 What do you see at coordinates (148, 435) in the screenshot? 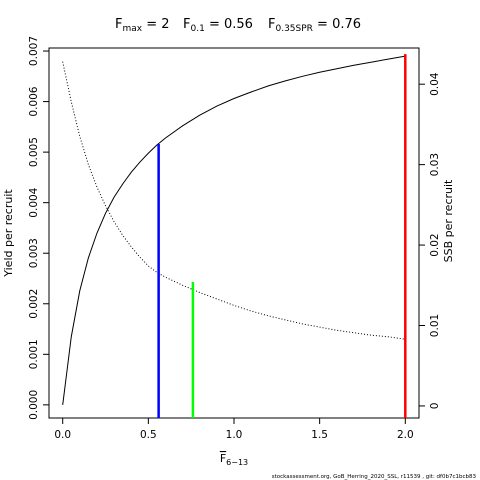
I see `x-tick-label: 0.5` at bounding box center [148, 435].